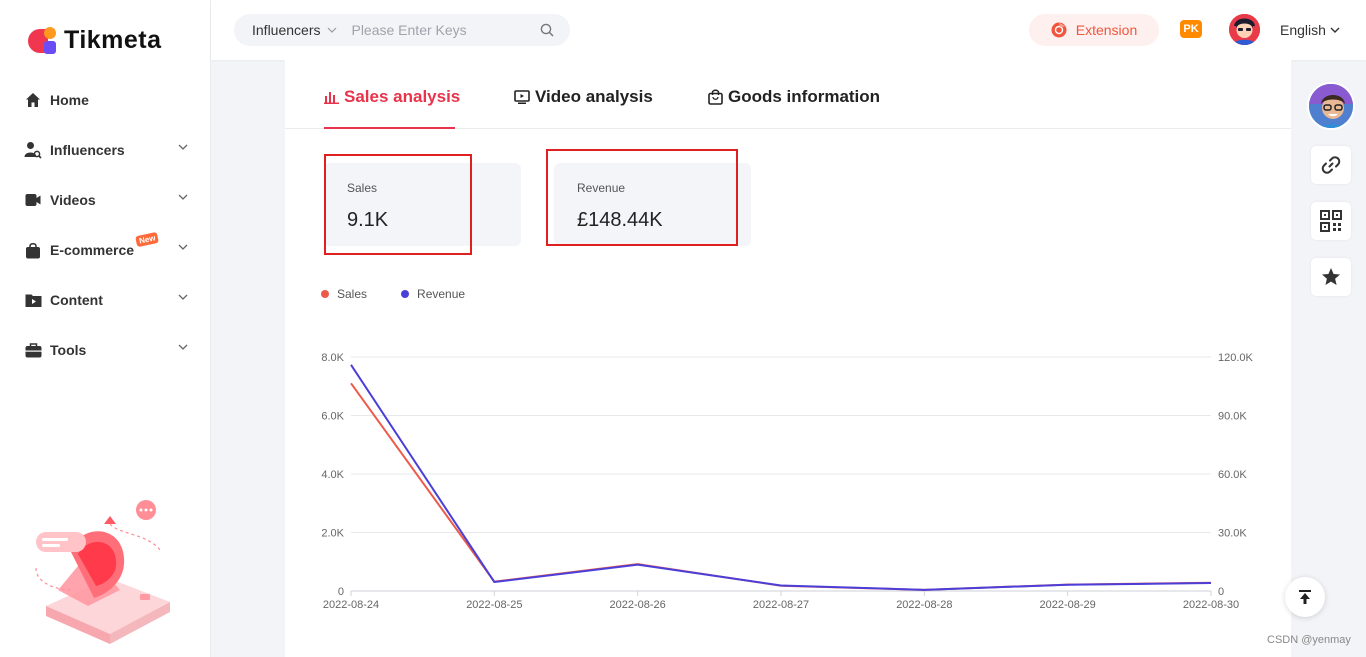 This screenshot has width=1366, height=657. Describe the element at coordinates (1232, 417) in the screenshot. I see `y-right-tick-label: 90.0K` at that location.